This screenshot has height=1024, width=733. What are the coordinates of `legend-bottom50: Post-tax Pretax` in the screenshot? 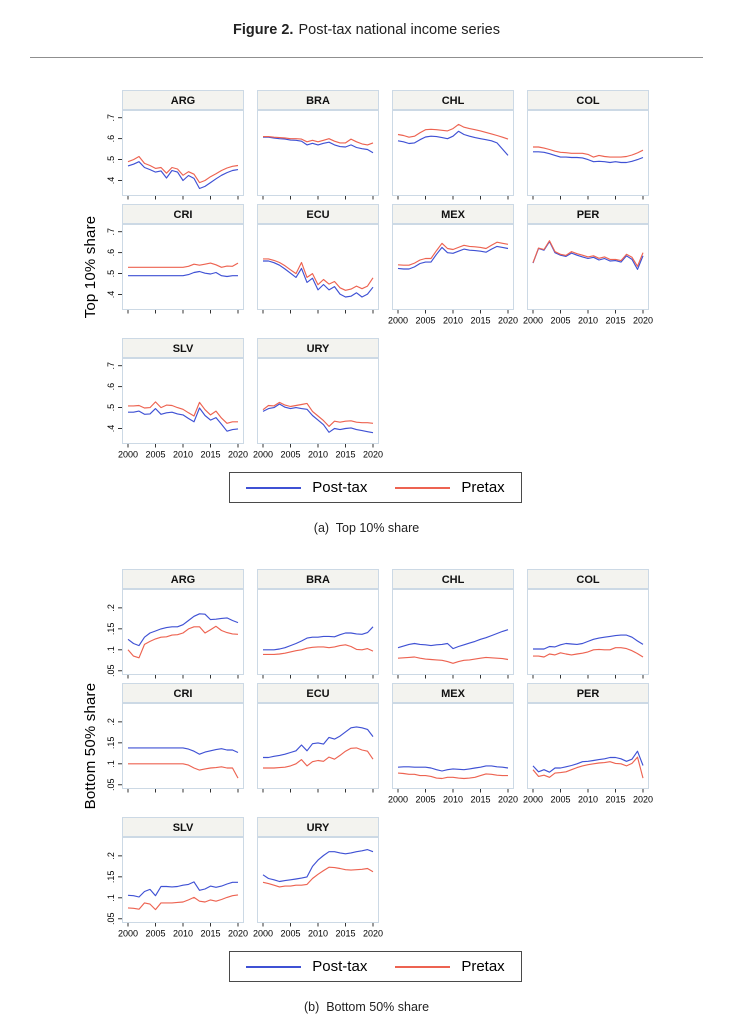 It's located at (375, 966).